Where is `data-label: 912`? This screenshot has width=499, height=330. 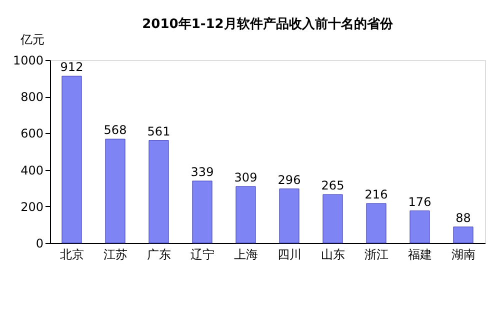
data-label: 912 is located at coordinates (72, 67).